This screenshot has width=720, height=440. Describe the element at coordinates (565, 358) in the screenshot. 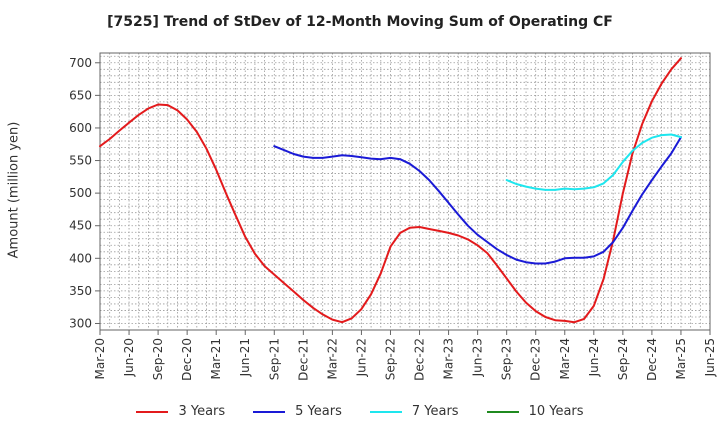

I see `x-tick-label: Mar-24` at that location.